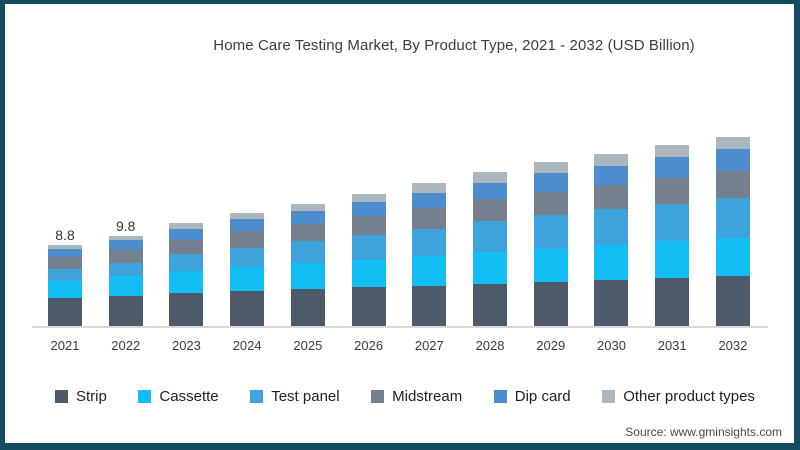 This screenshot has height=450, width=800. I want to click on bar-2027, so click(429, 254).